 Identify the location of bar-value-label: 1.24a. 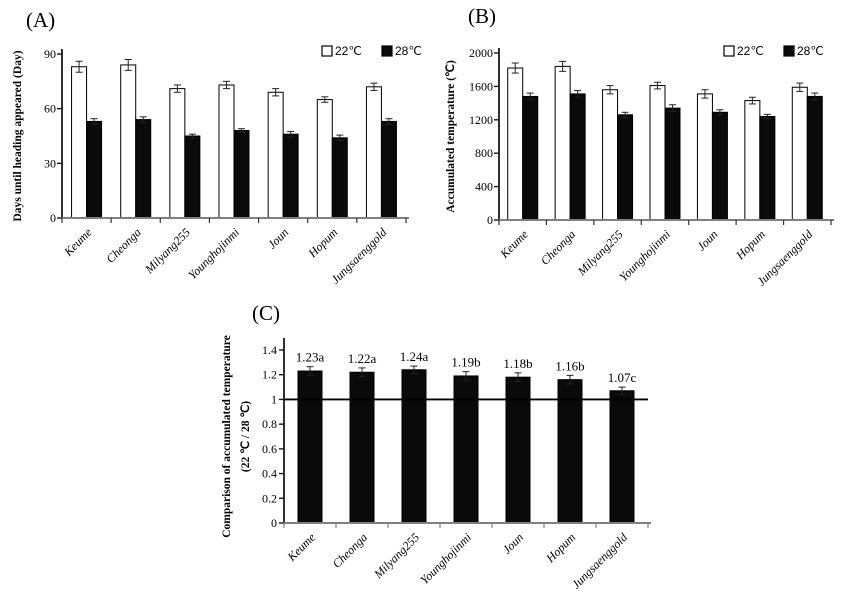
(414, 356).